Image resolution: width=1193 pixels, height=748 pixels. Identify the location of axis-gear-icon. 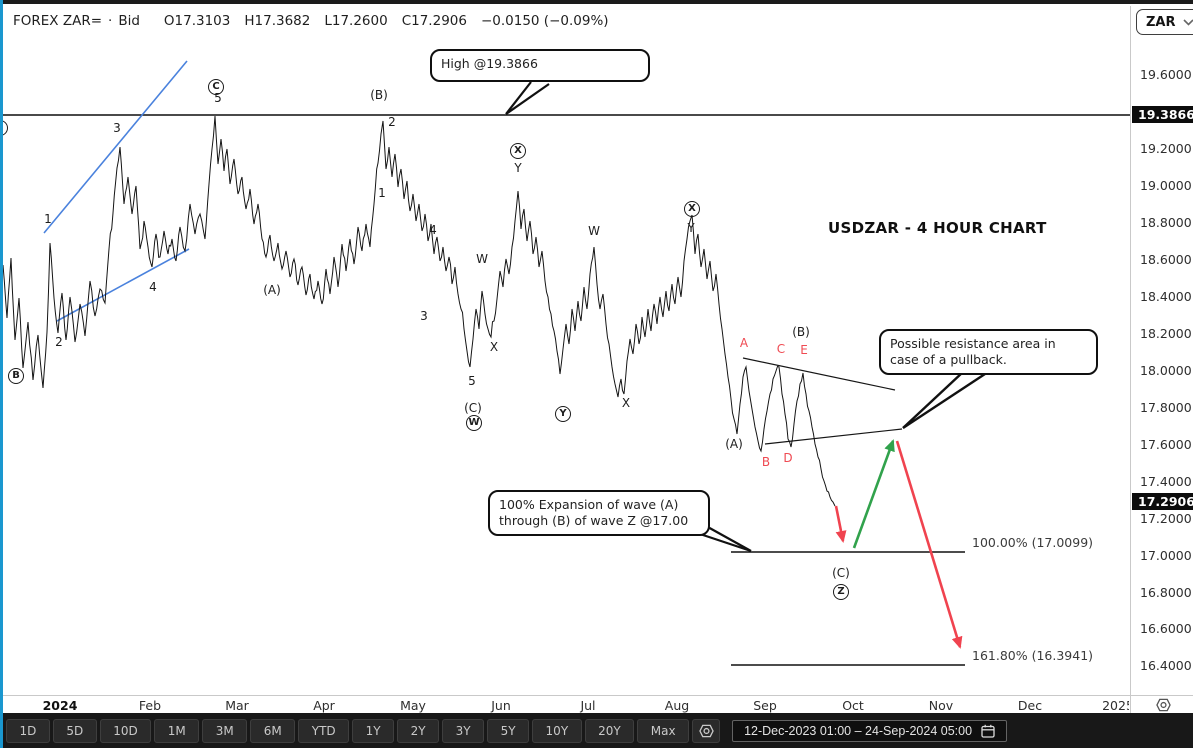
(1163, 705).